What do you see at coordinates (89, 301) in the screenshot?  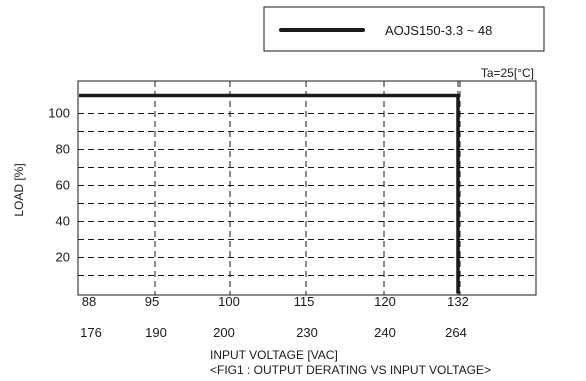 I see `x-tick-label: 88` at bounding box center [89, 301].